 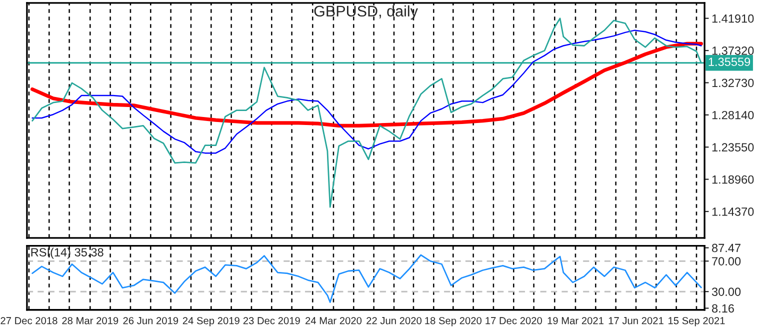 I want to click on ref-line-label: 1.35559, so click(x=729, y=62).